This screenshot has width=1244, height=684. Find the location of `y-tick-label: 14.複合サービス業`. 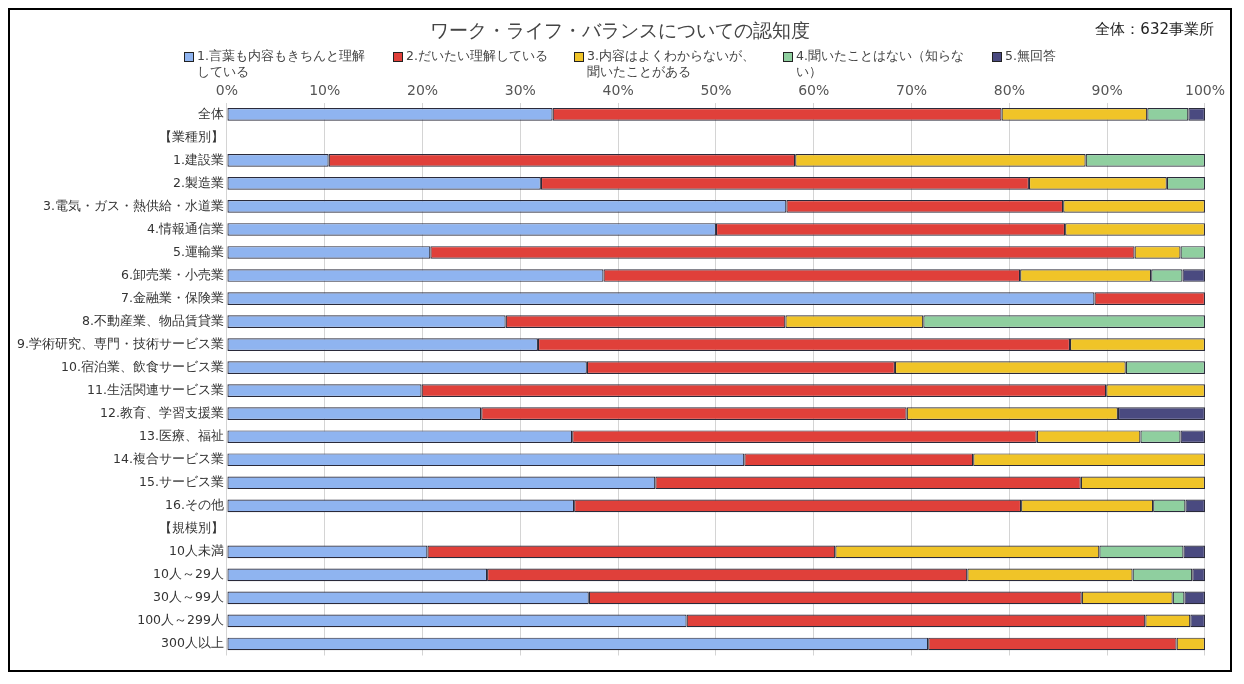

y-tick-label: 14.複合サービス業 is located at coordinates (168, 458).